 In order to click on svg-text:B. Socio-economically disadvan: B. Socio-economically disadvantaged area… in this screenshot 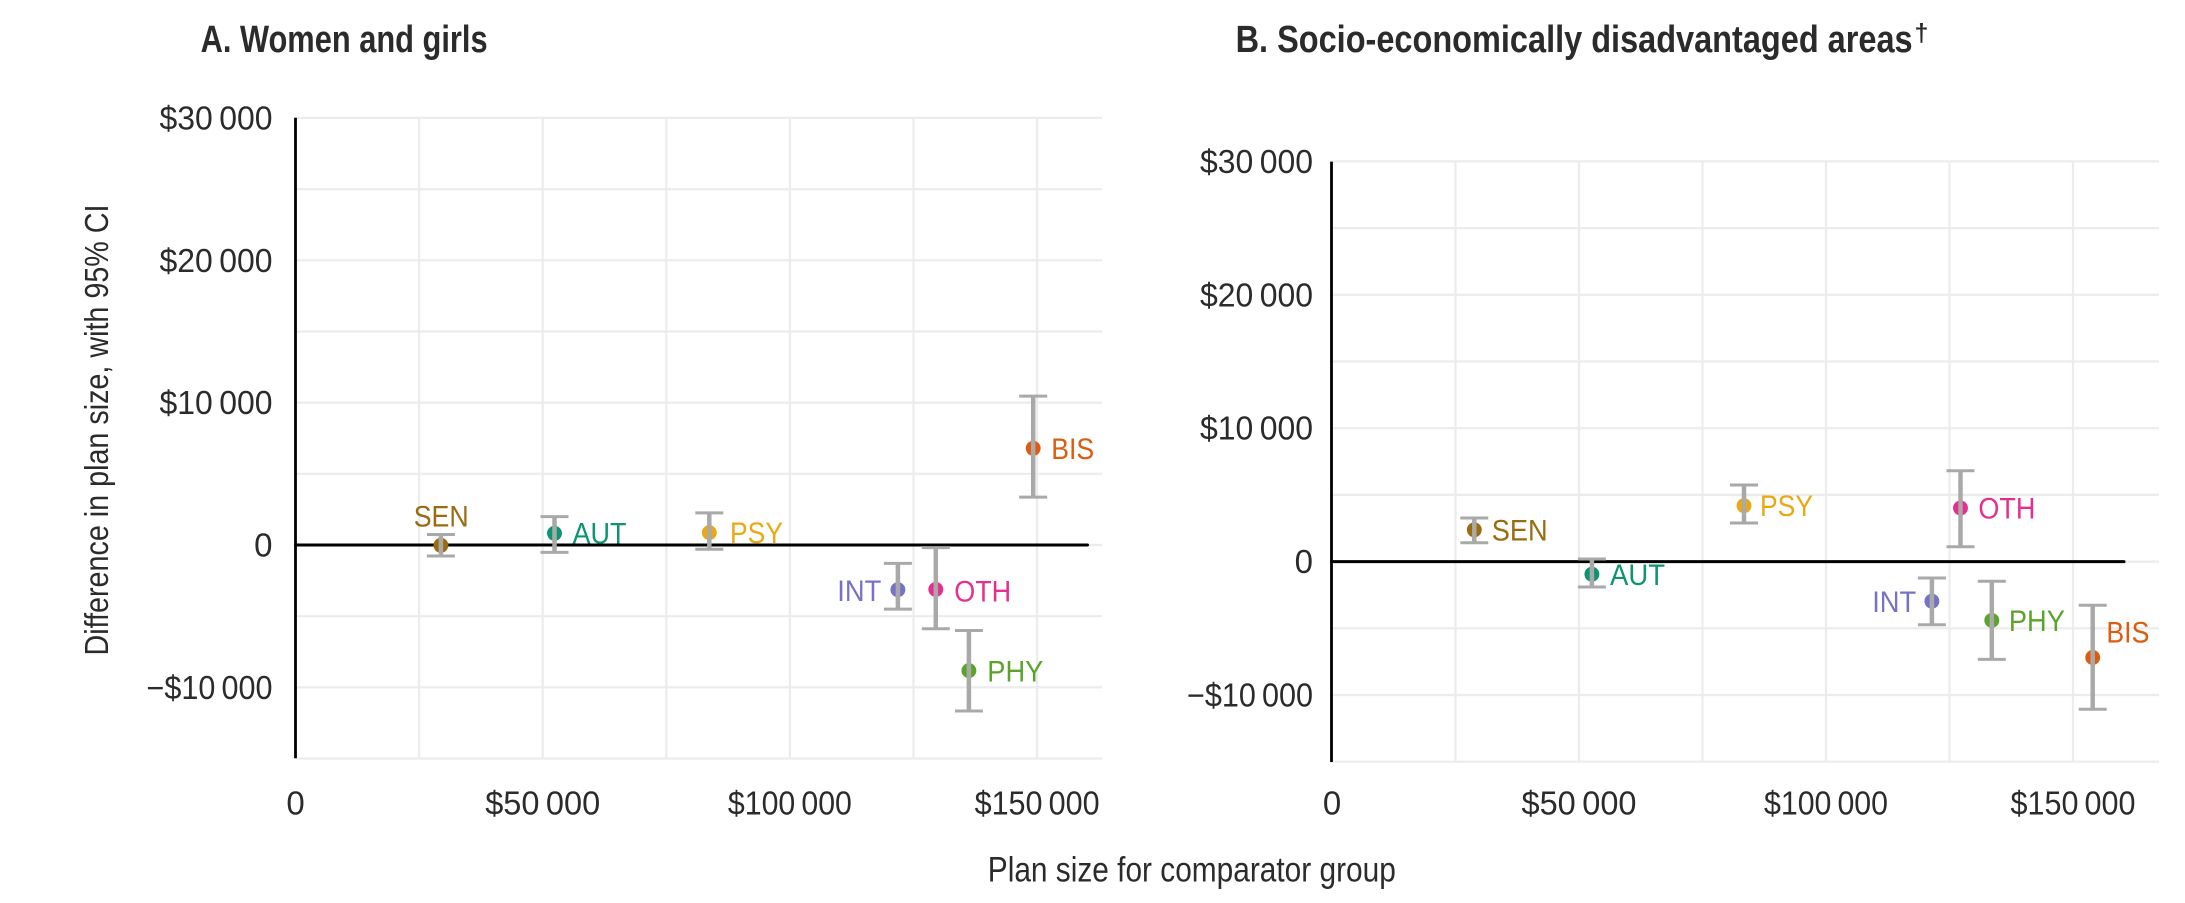, I will do `click(1574, 40)`.